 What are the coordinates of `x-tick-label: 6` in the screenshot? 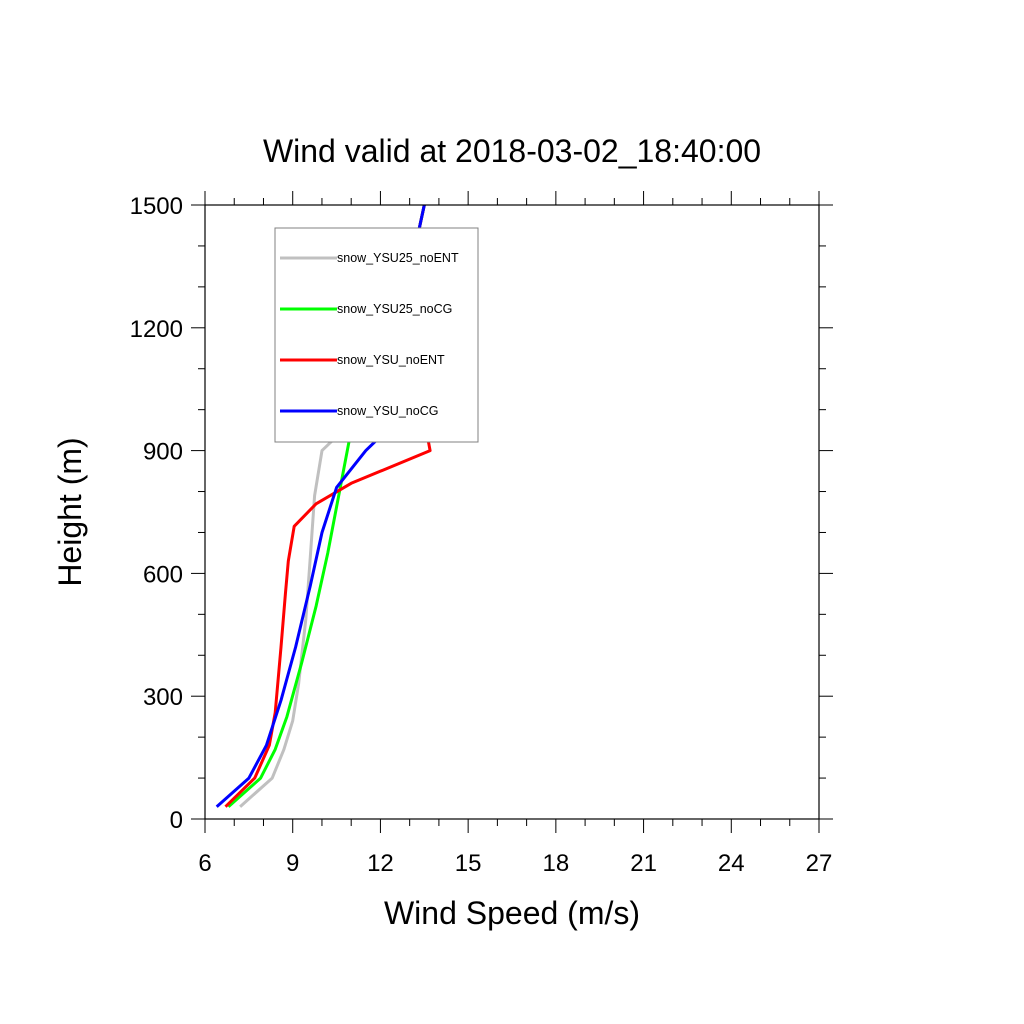 It's located at (204, 863).